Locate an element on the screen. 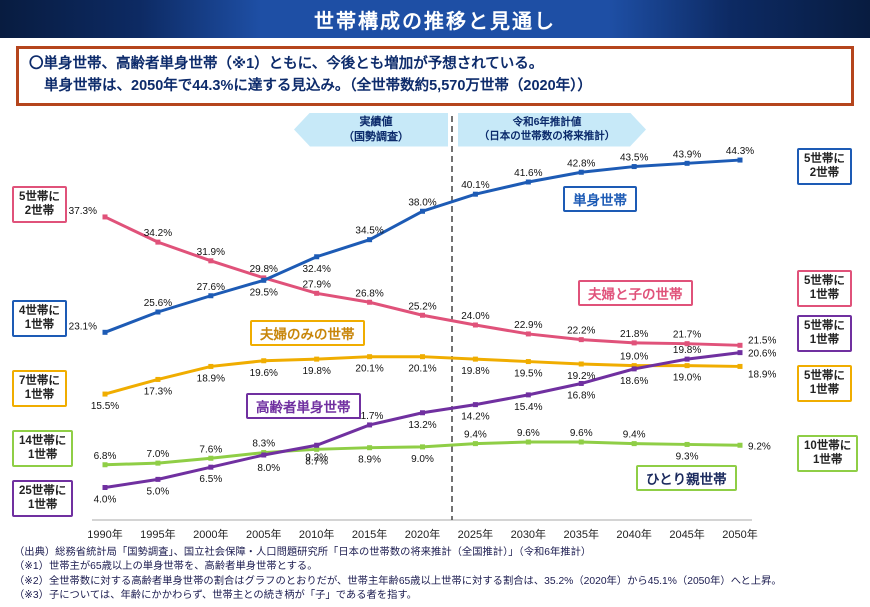 This screenshot has height=607, width=870. data-label: 8.7% is located at coordinates (316, 461).